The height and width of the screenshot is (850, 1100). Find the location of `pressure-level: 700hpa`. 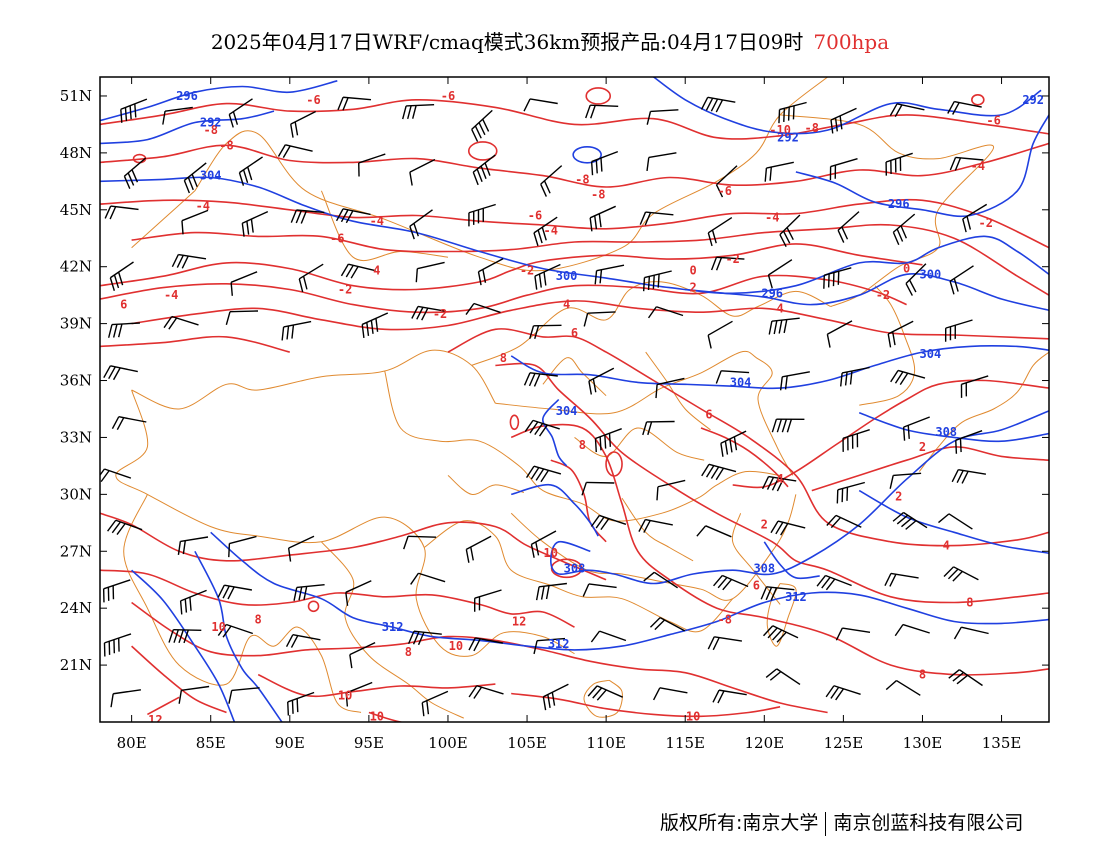

pressure-level: 700hpa is located at coordinates (851, 42).